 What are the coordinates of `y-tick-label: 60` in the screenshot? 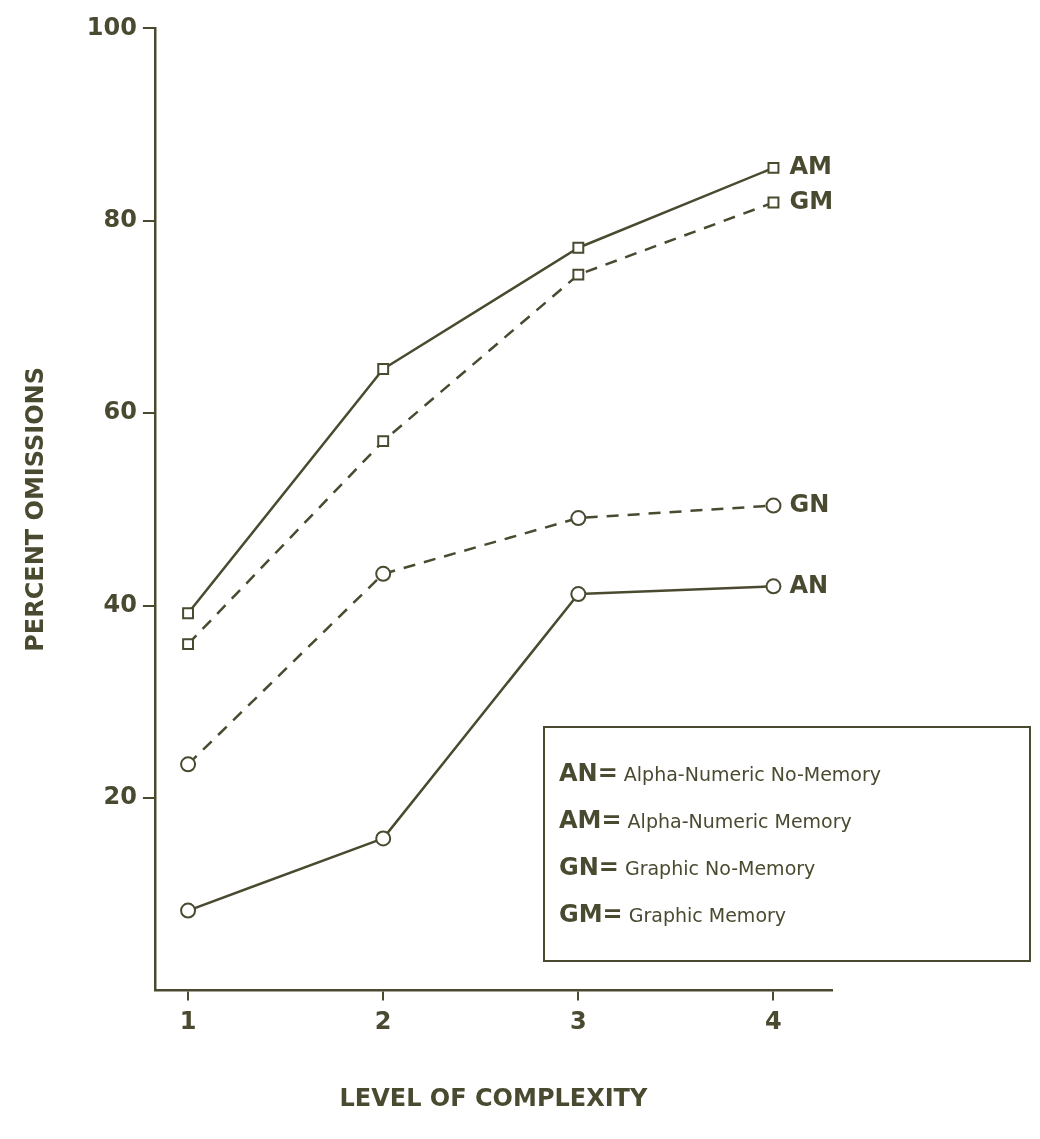 It's located at (120, 411).